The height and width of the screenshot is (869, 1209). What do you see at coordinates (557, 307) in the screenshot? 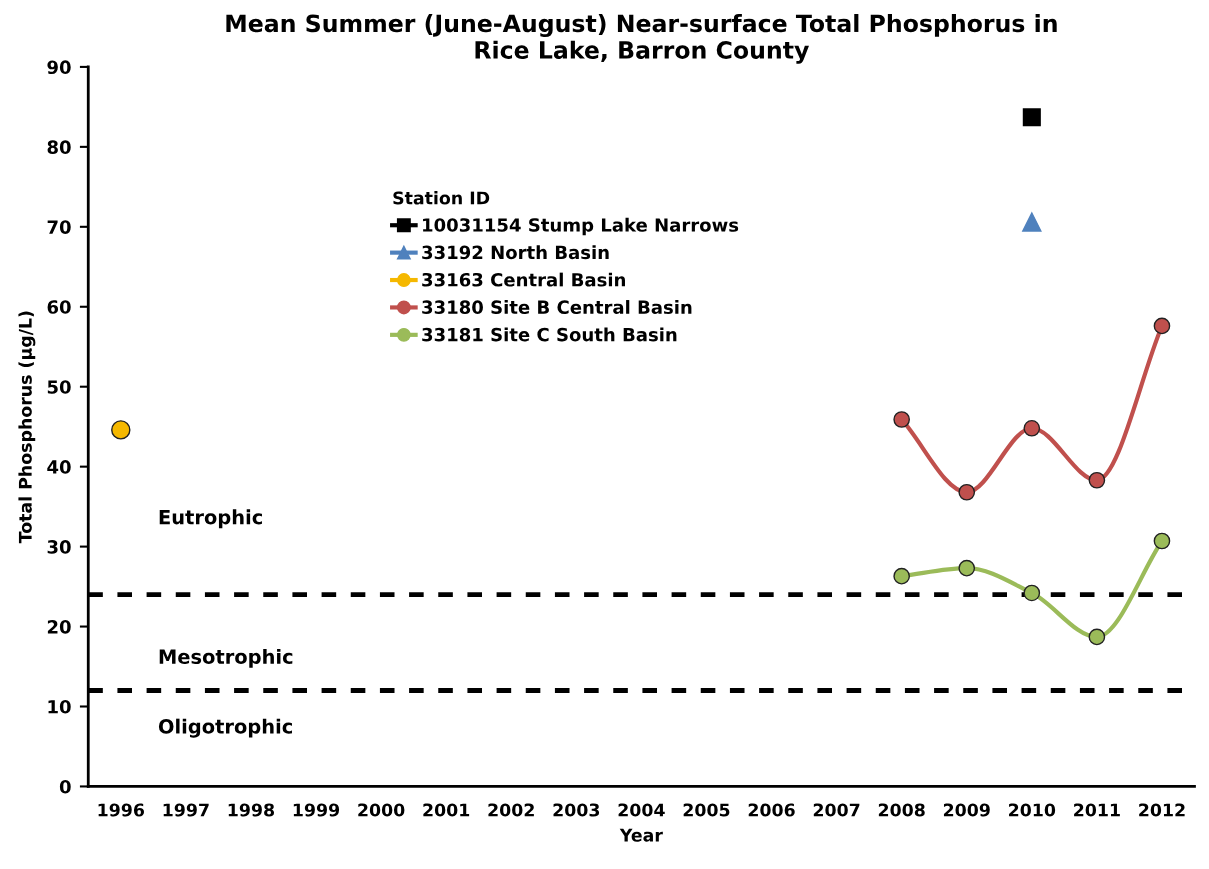
I see `legend-label: 33180 Site B Central Basin` at bounding box center [557, 307].